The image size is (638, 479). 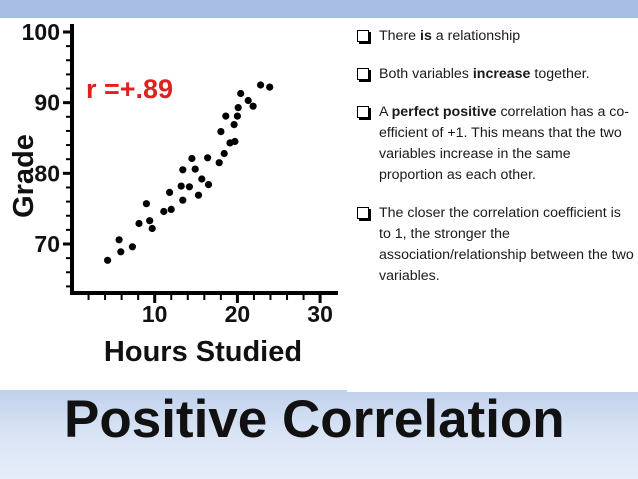 I want to click on bullet-text: together., so click(x=560, y=74).